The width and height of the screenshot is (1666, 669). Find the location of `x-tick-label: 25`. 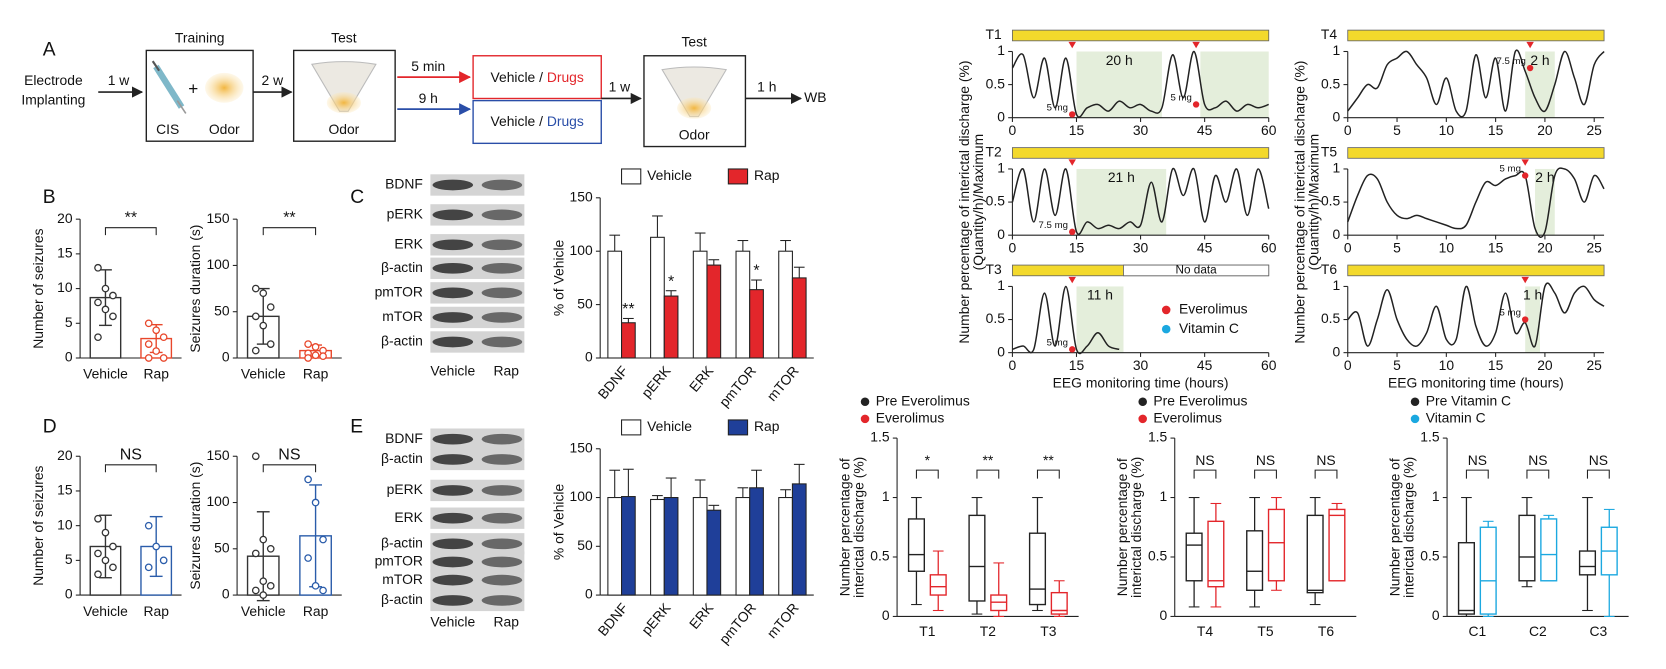

x-tick-label: 25 is located at coordinates (1594, 365).